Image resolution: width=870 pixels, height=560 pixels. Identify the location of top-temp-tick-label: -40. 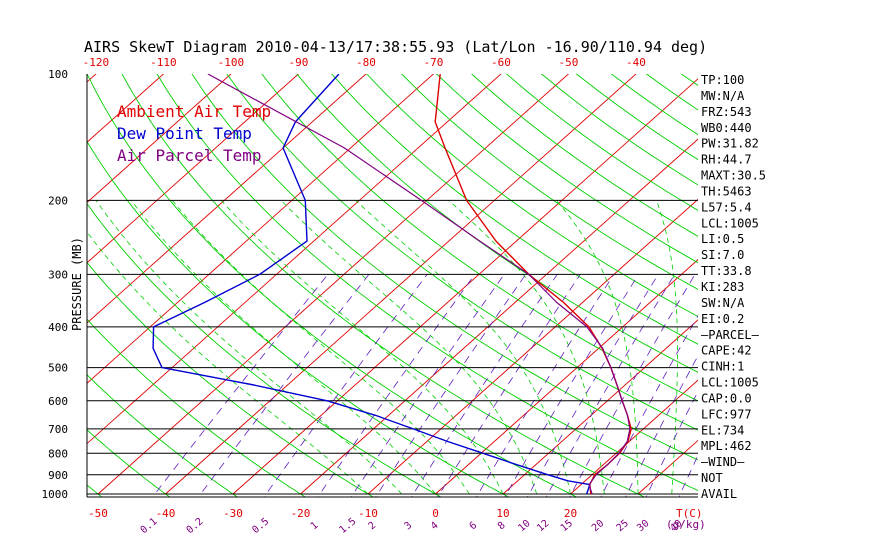
(636, 62).